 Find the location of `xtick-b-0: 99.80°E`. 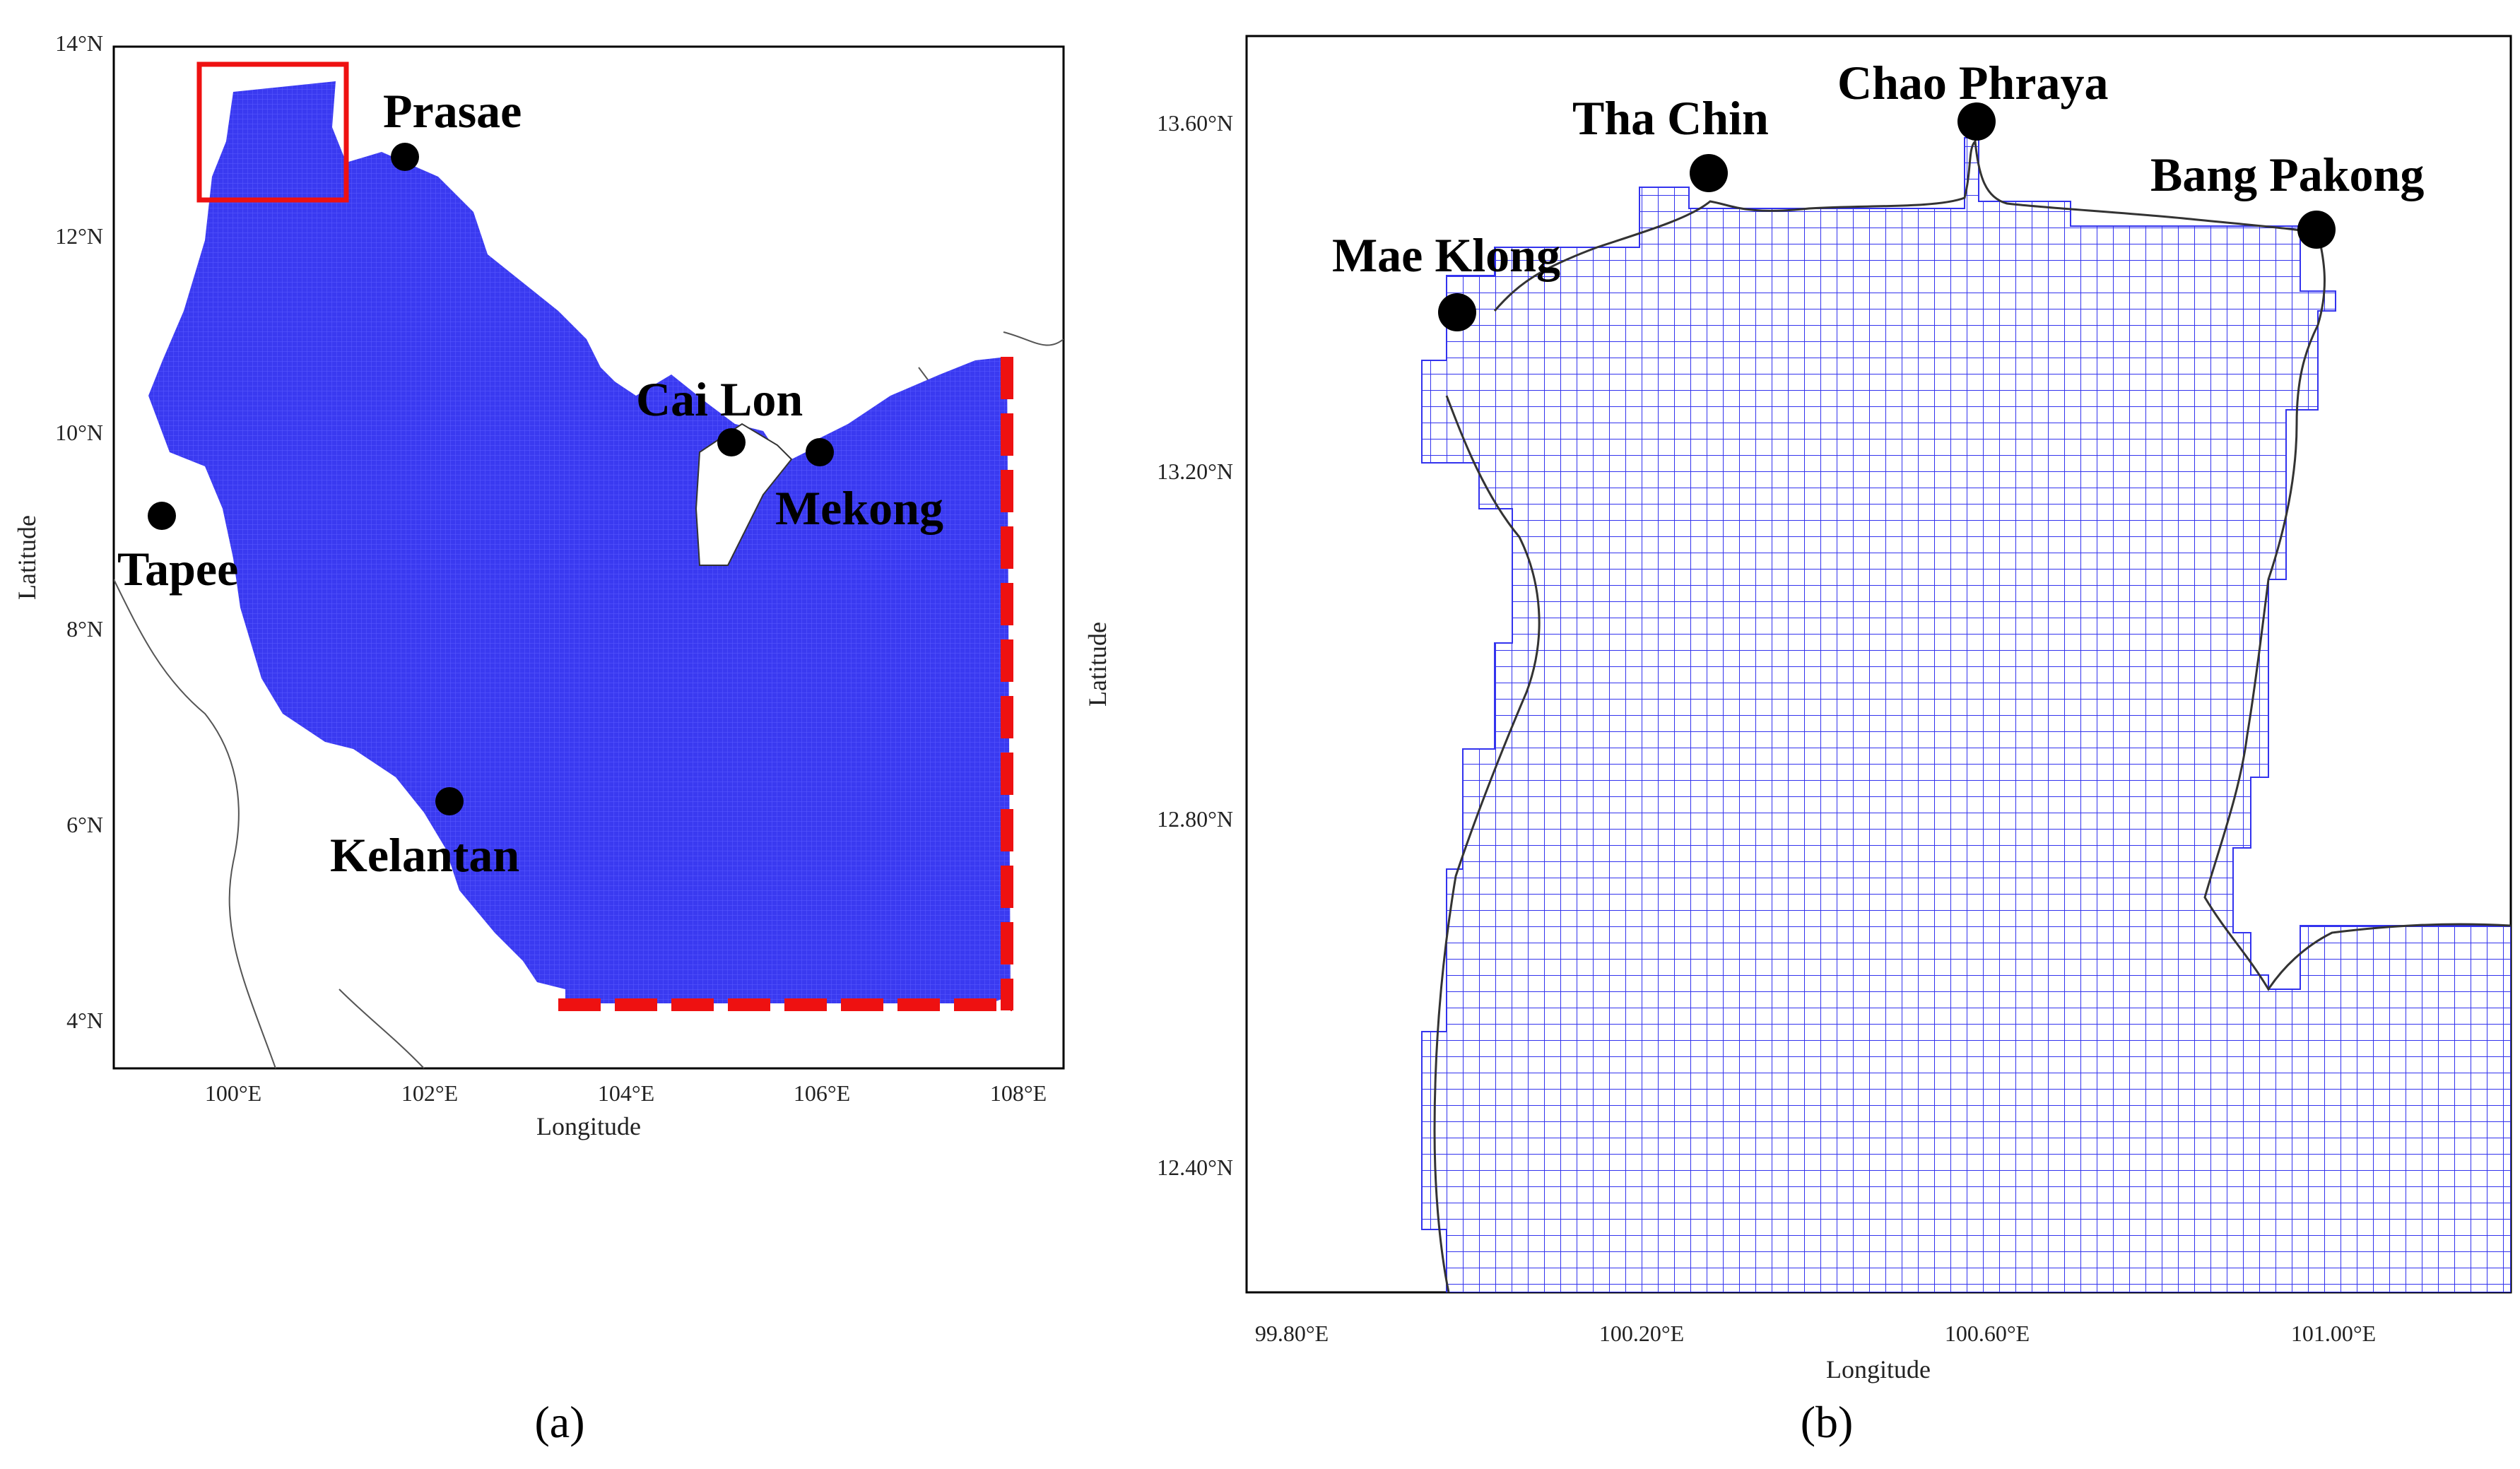

xtick-b-0: 99.80°E is located at coordinates (1292, 1333).